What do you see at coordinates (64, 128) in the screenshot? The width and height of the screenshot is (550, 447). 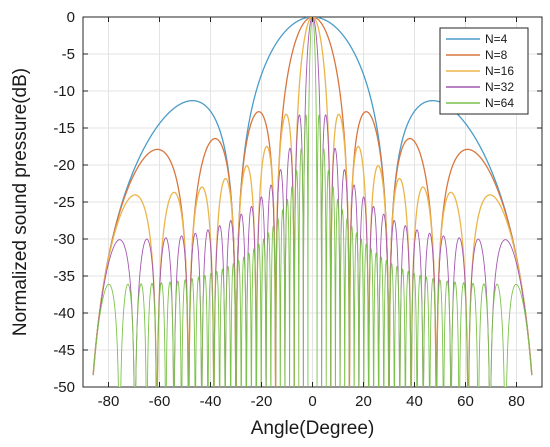 I see `y-tick-label: -15` at bounding box center [64, 128].